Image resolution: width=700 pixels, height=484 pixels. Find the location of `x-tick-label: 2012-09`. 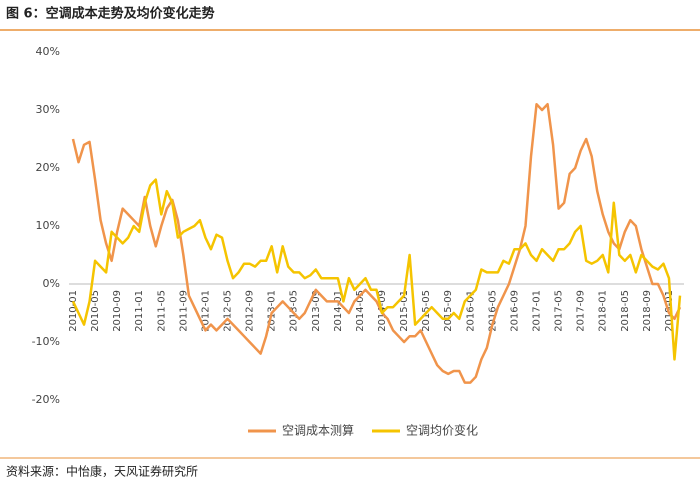

x-tick-label: 2012-09 is located at coordinates (250, 311).